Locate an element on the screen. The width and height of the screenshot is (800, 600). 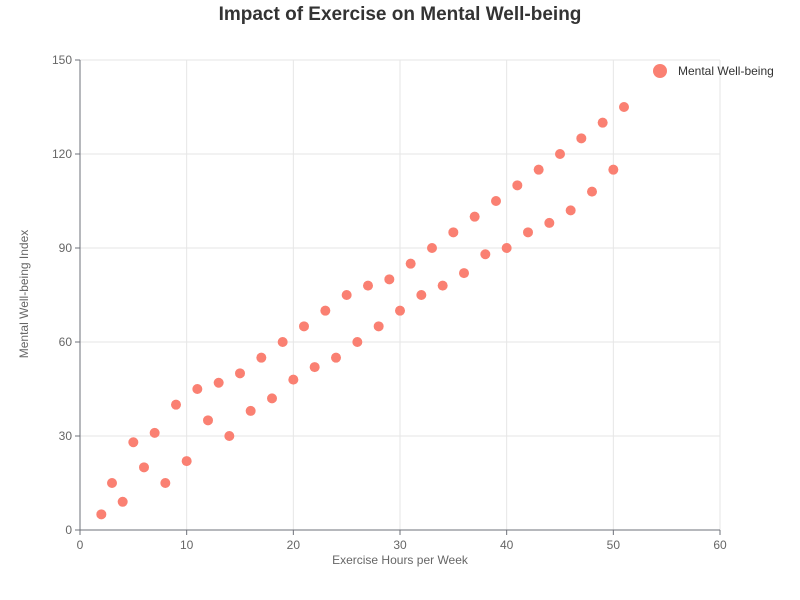
y-tick-label: 120 is located at coordinates (62, 154).